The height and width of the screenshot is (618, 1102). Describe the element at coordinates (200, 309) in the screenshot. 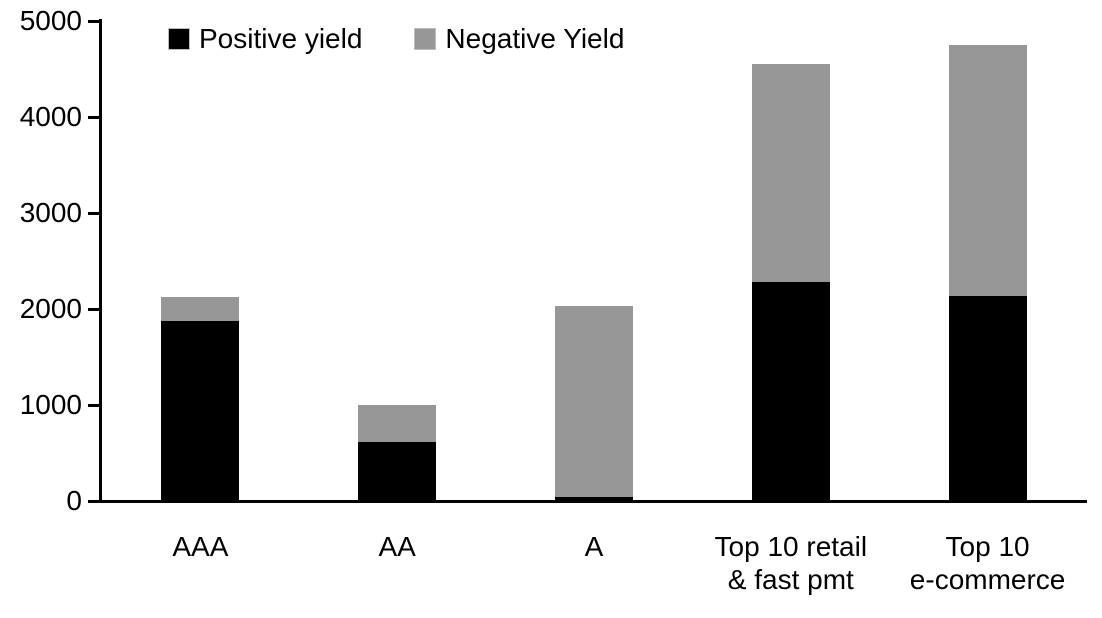

I see `bar-segment-negative-yield-aaa` at that location.